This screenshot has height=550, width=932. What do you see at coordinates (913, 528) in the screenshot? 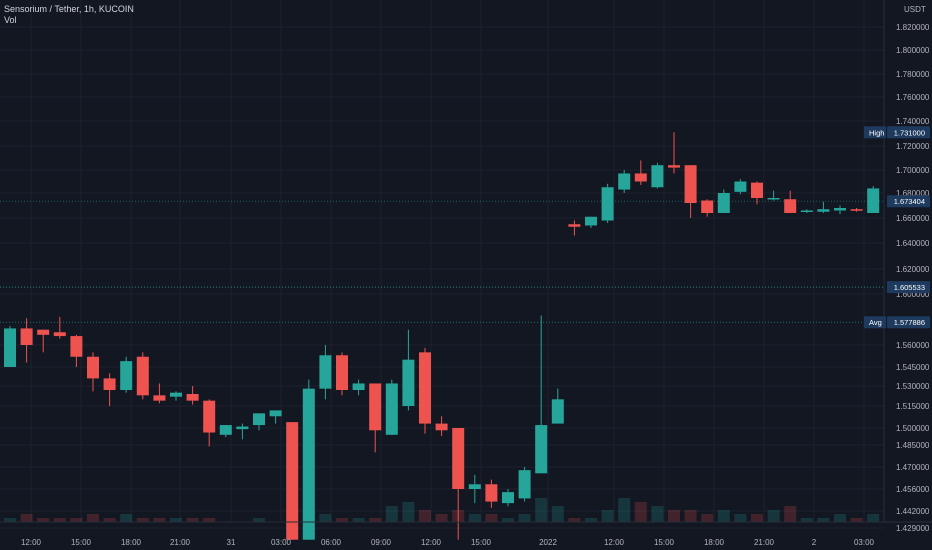
I see `price-tick-label: 1.429000` at bounding box center [913, 528].